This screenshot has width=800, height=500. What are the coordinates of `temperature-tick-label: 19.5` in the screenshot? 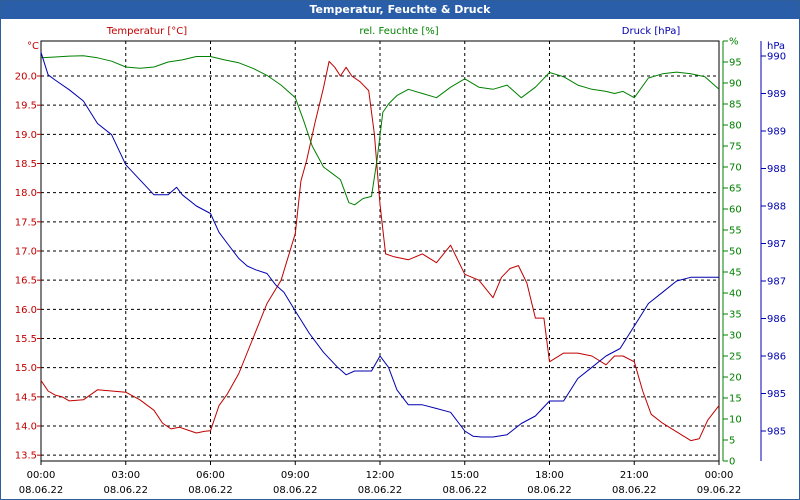 It's located at (26, 106).